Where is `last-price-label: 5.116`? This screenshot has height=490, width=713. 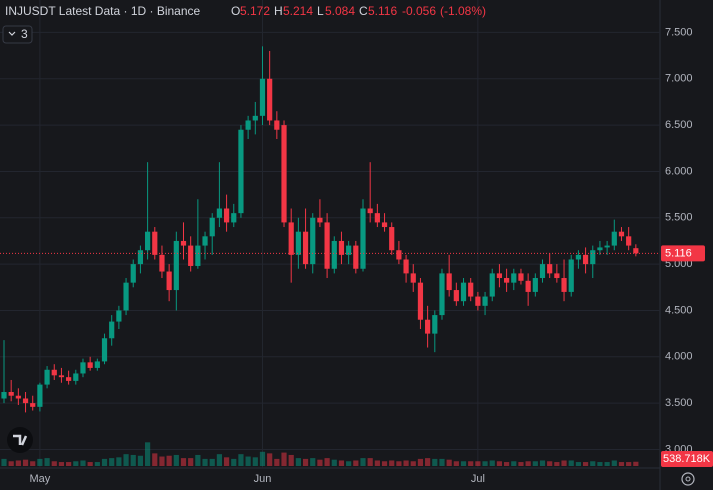
last-price-label: 5.116 is located at coordinates (678, 253).